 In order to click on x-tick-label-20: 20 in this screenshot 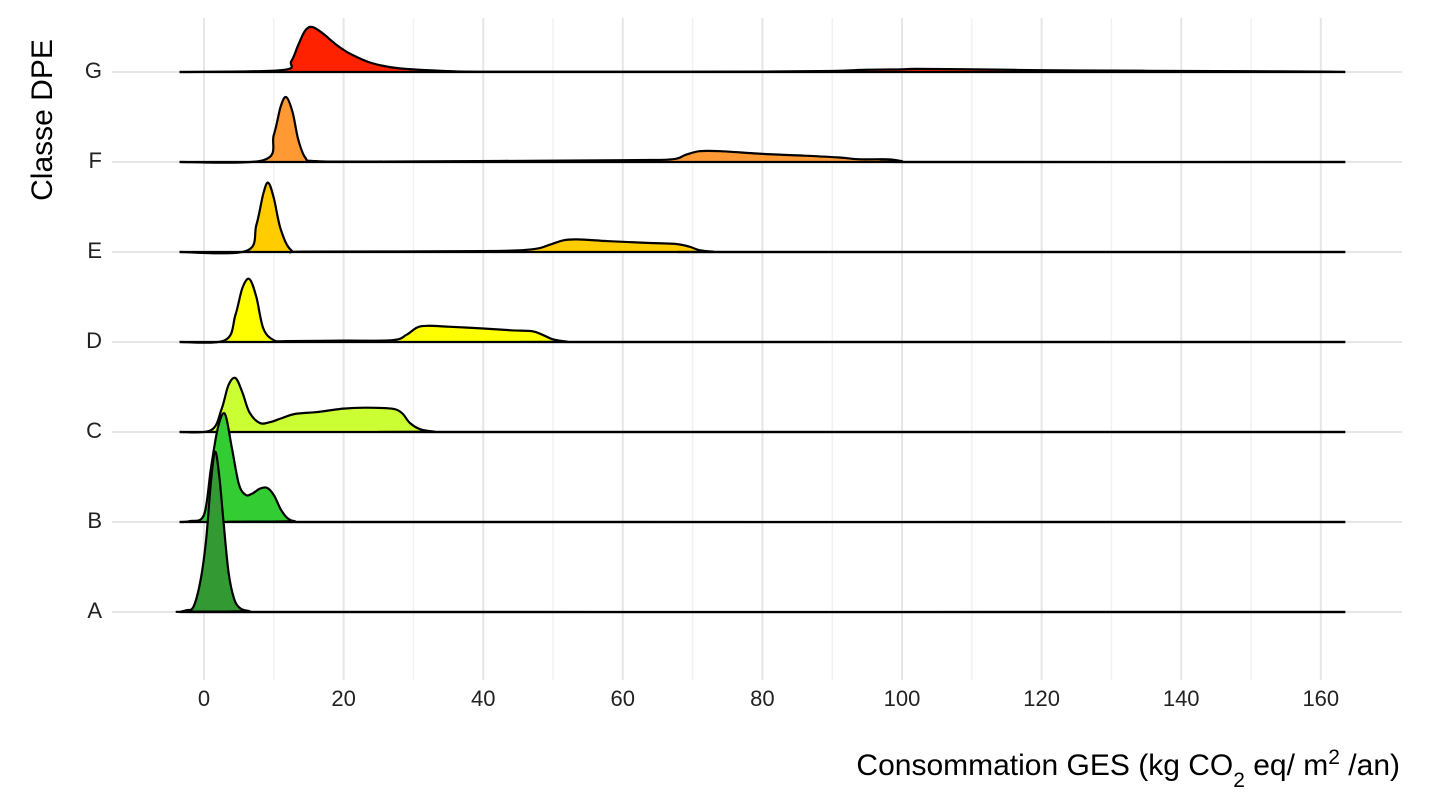, I will do `click(343, 698)`.